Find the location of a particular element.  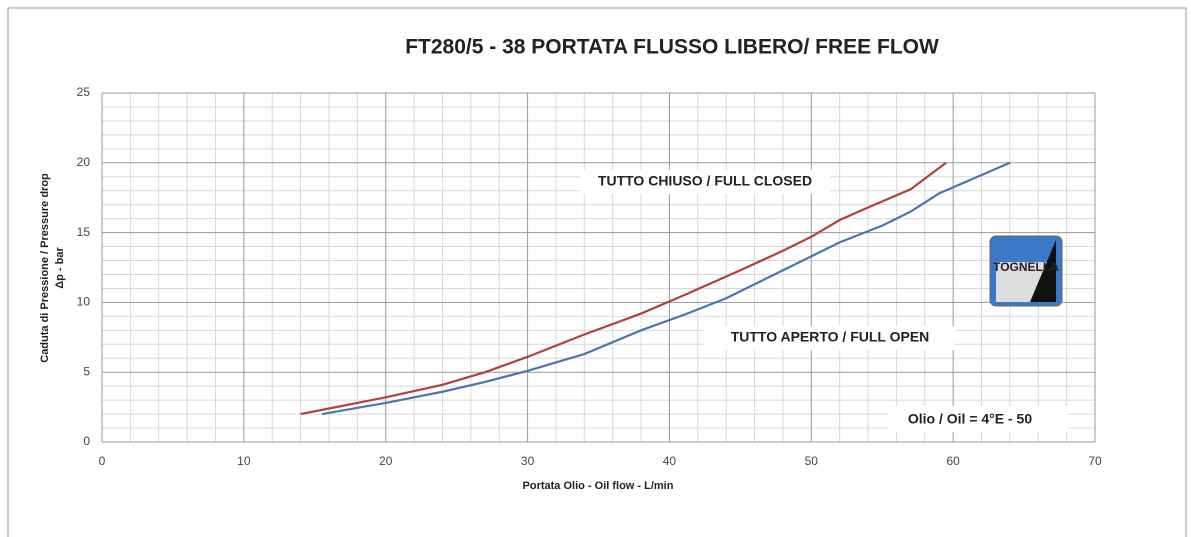

y-tick-label: 25 is located at coordinates (84, 92).